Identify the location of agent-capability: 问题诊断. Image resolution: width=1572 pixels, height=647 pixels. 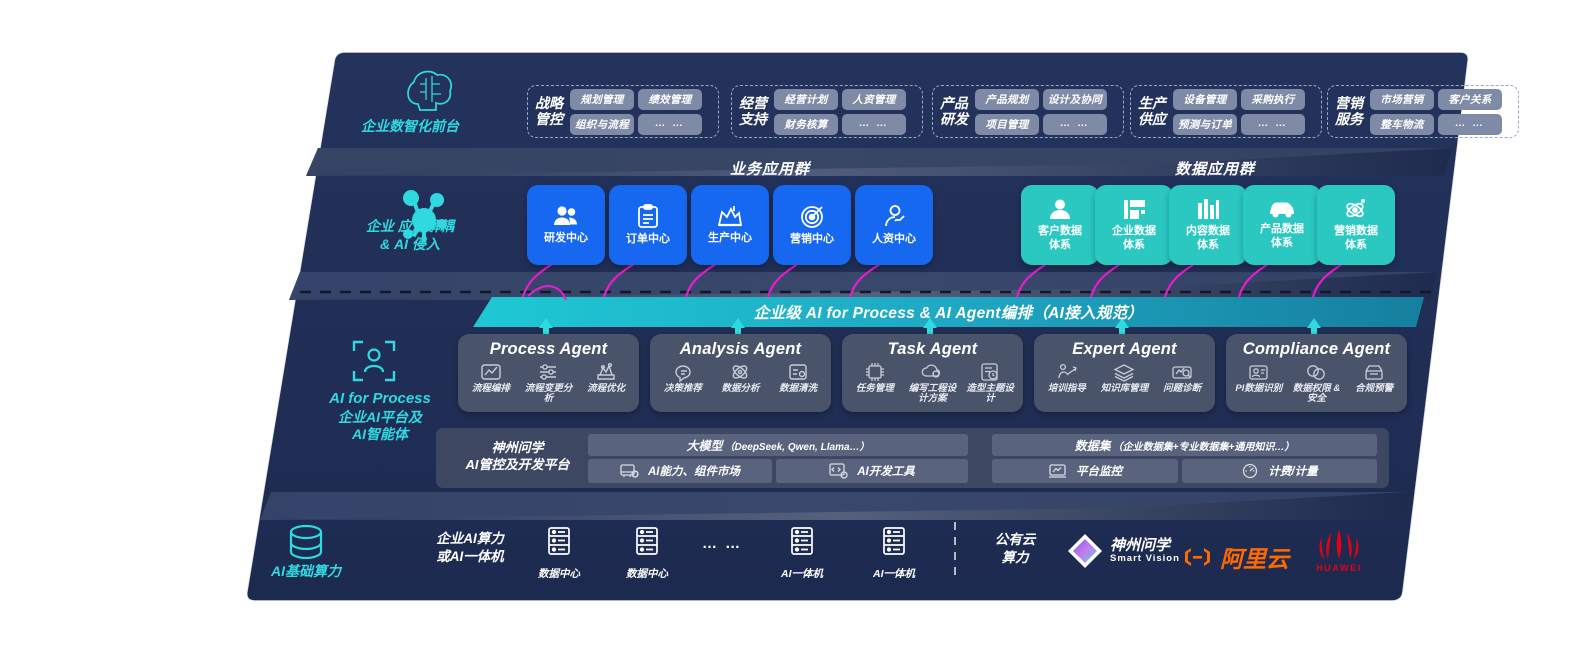
(1182, 378).